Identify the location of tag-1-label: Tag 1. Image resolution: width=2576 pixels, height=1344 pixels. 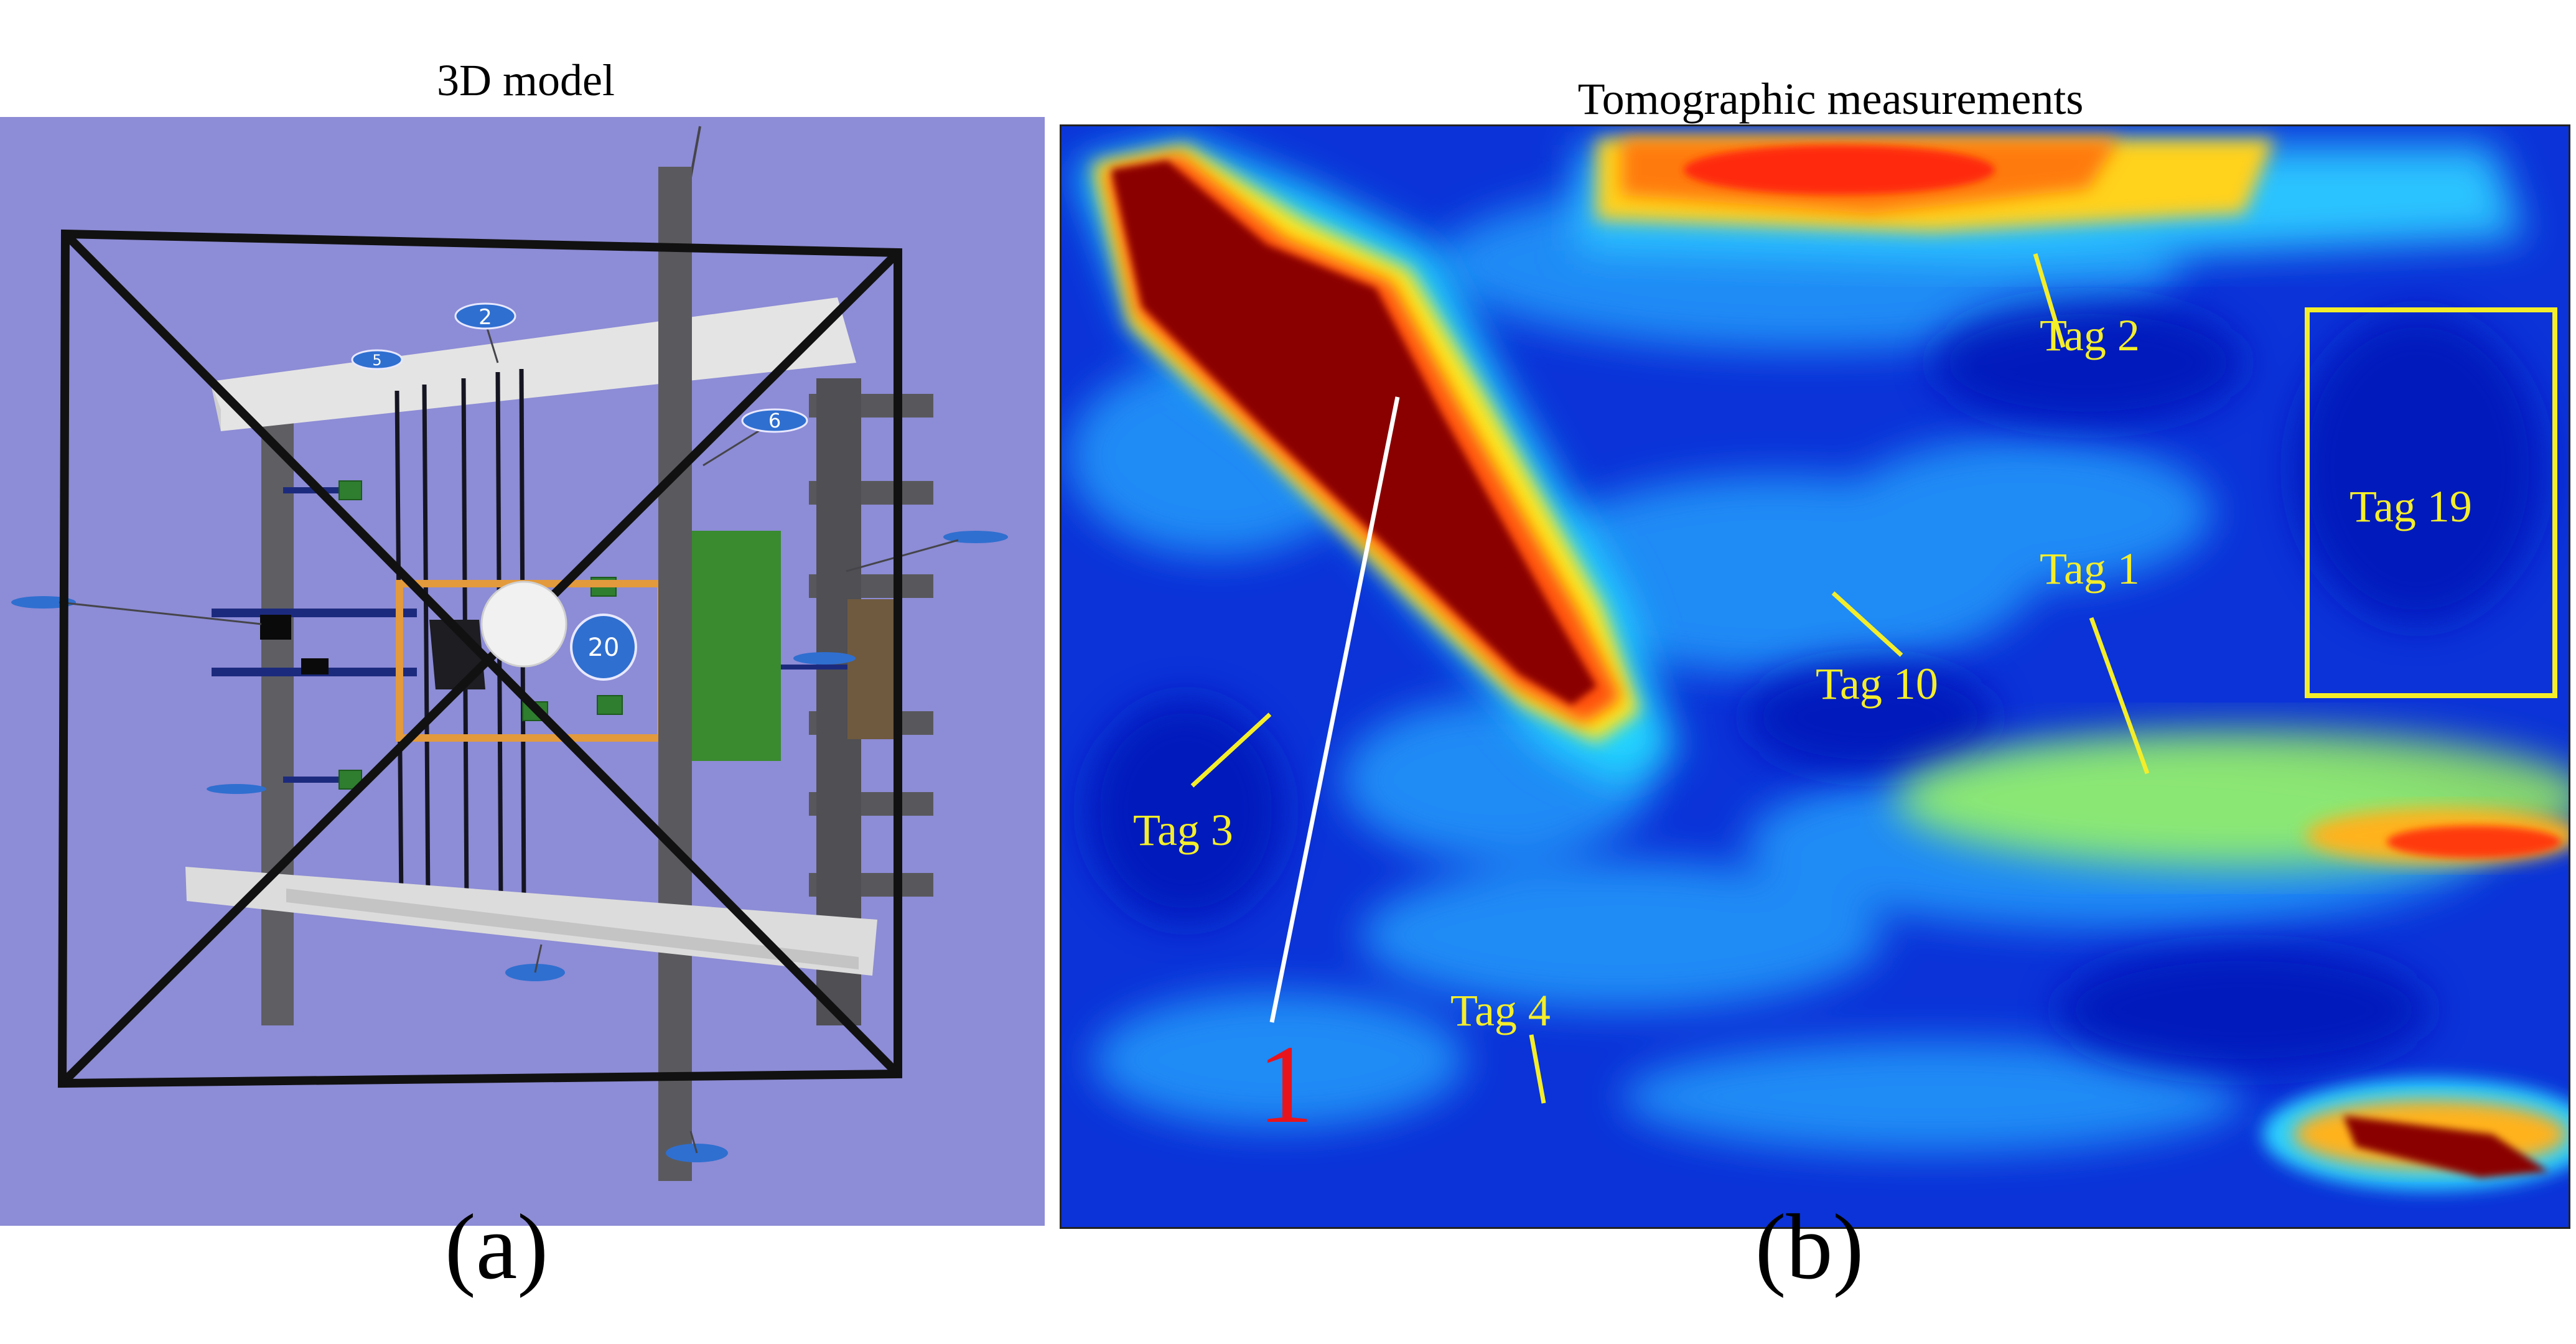
(2090, 569).